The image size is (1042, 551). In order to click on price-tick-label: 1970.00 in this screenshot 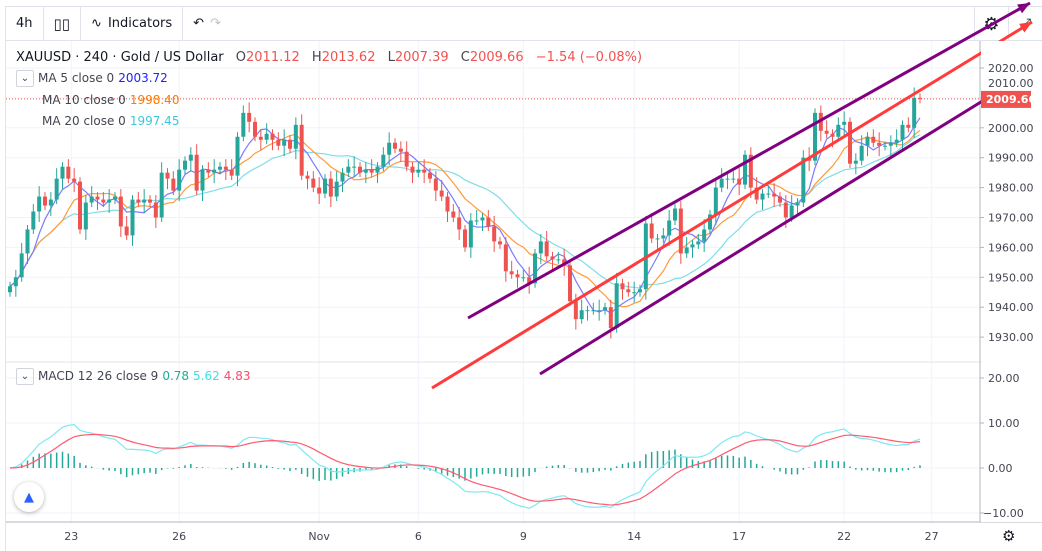, I will do `click(1011, 218)`.